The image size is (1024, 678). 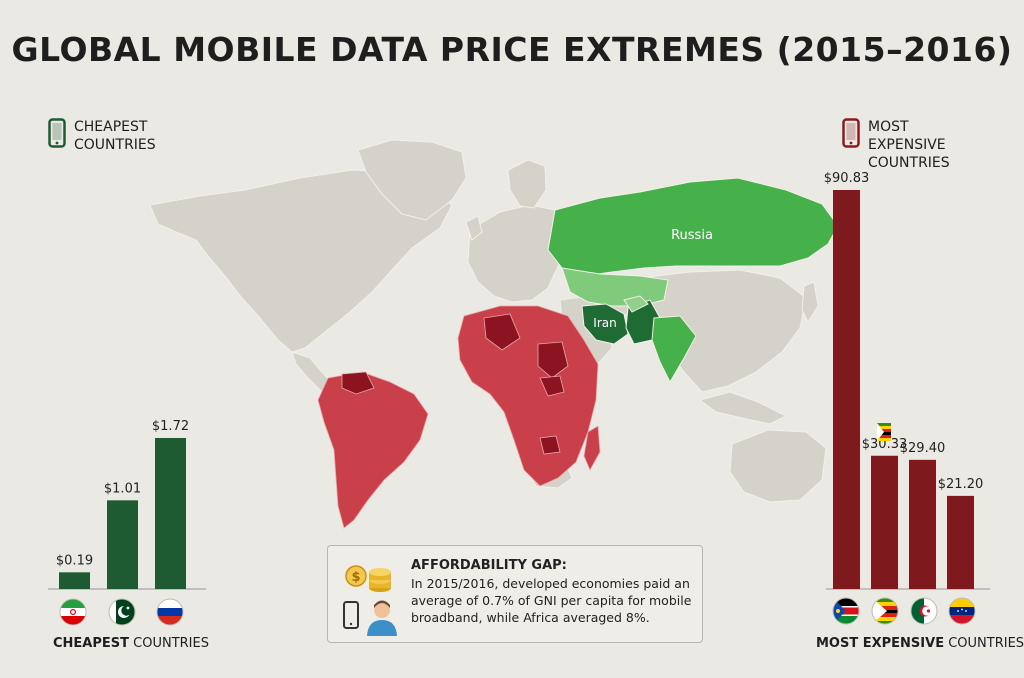 I want to click on expensive-value-label: $90.83, so click(x=847, y=178).